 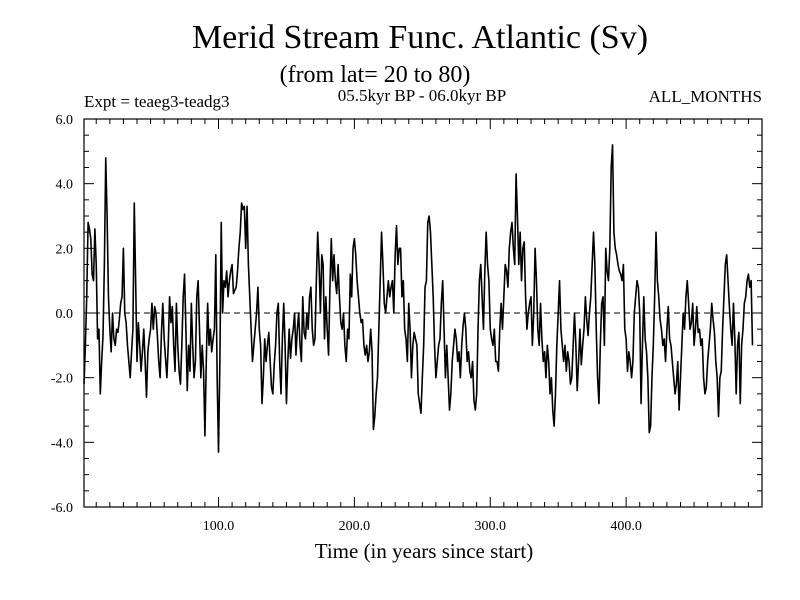 What do you see at coordinates (65, 185) in the screenshot?
I see `y-tick-label: 4.0` at bounding box center [65, 185].